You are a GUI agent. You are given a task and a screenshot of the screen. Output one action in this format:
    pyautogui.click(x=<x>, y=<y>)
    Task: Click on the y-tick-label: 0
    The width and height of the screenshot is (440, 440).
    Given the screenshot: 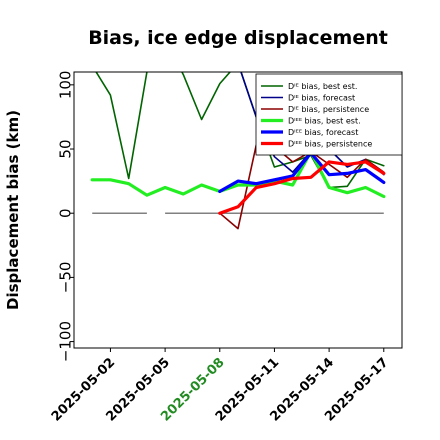 What is the action you would take?
    pyautogui.click(x=65, y=213)
    